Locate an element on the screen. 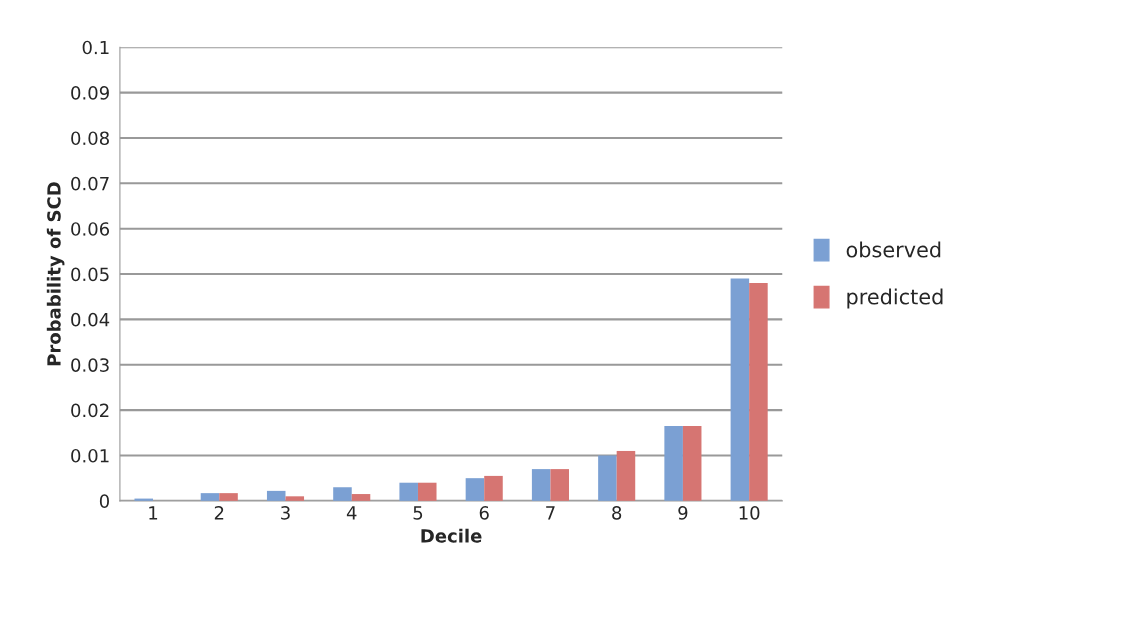  x-tick-label: 8 is located at coordinates (617, 513).